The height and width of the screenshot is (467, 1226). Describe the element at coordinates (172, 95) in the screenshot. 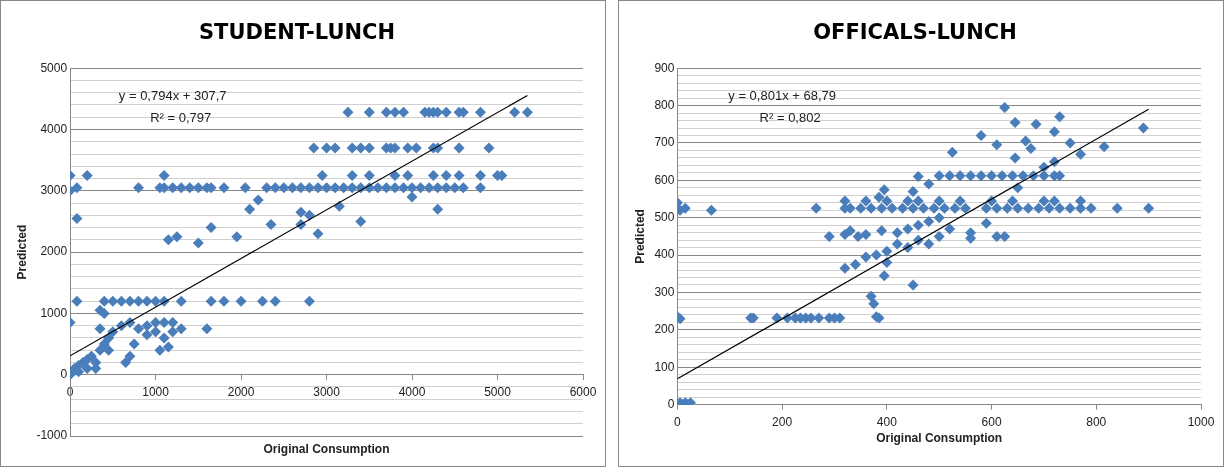

I see `annotation: y = 0,794x + 307,7` at that location.